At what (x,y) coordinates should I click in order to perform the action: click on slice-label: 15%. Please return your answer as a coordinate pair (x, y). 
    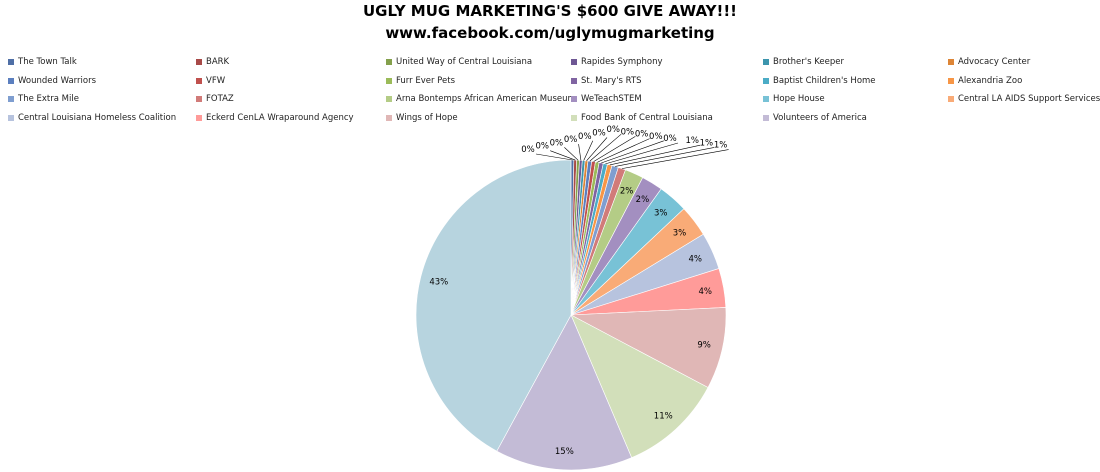
    Looking at the image, I should click on (564, 452).